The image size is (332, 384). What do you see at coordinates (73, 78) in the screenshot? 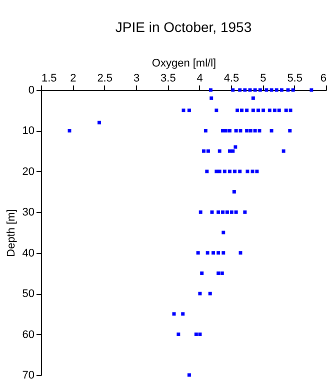
I see `x-tick-label: 2` at bounding box center [73, 78].